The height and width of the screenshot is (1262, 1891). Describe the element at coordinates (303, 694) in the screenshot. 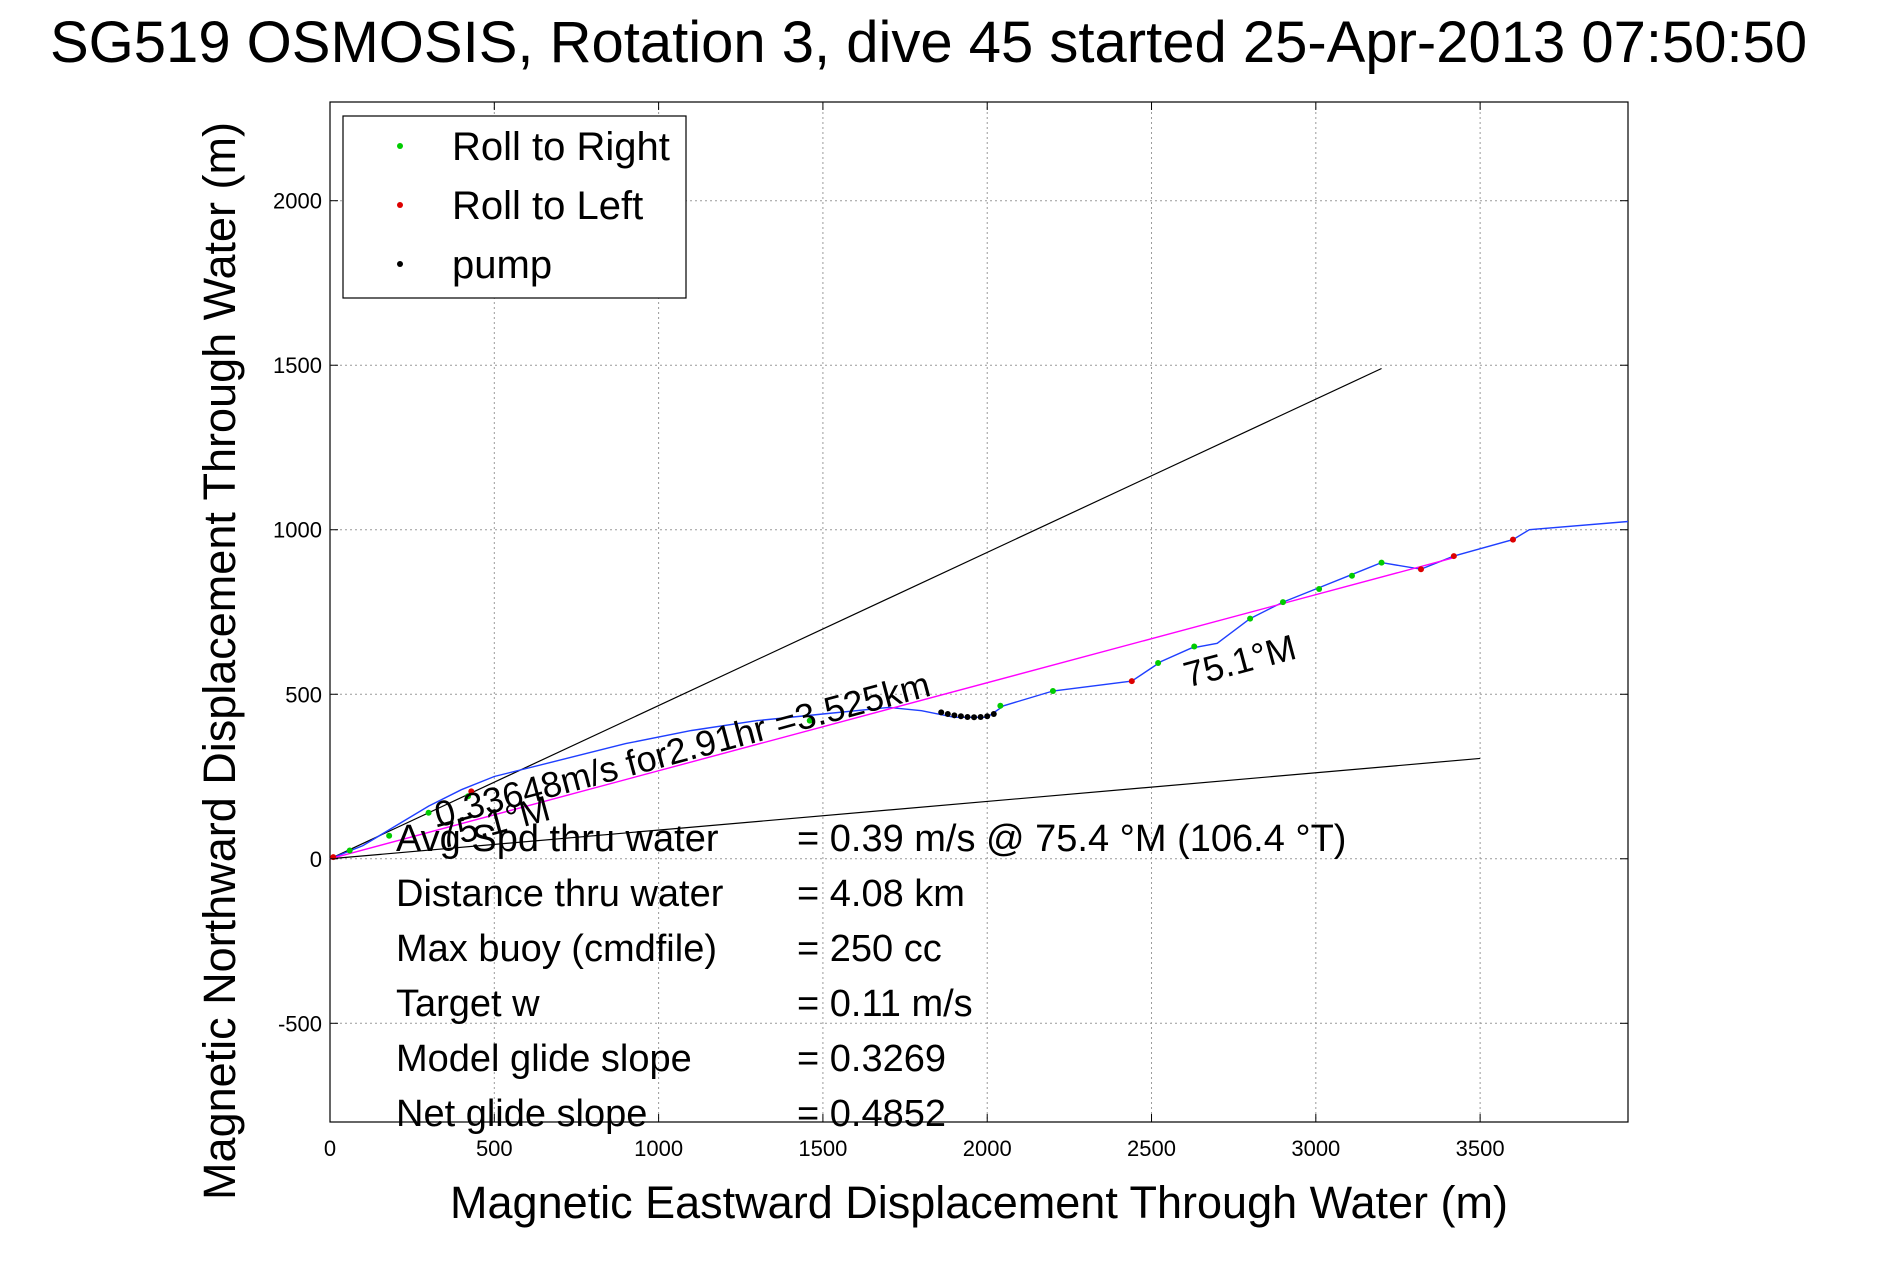

I see `y-tick-label: 500` at that location.